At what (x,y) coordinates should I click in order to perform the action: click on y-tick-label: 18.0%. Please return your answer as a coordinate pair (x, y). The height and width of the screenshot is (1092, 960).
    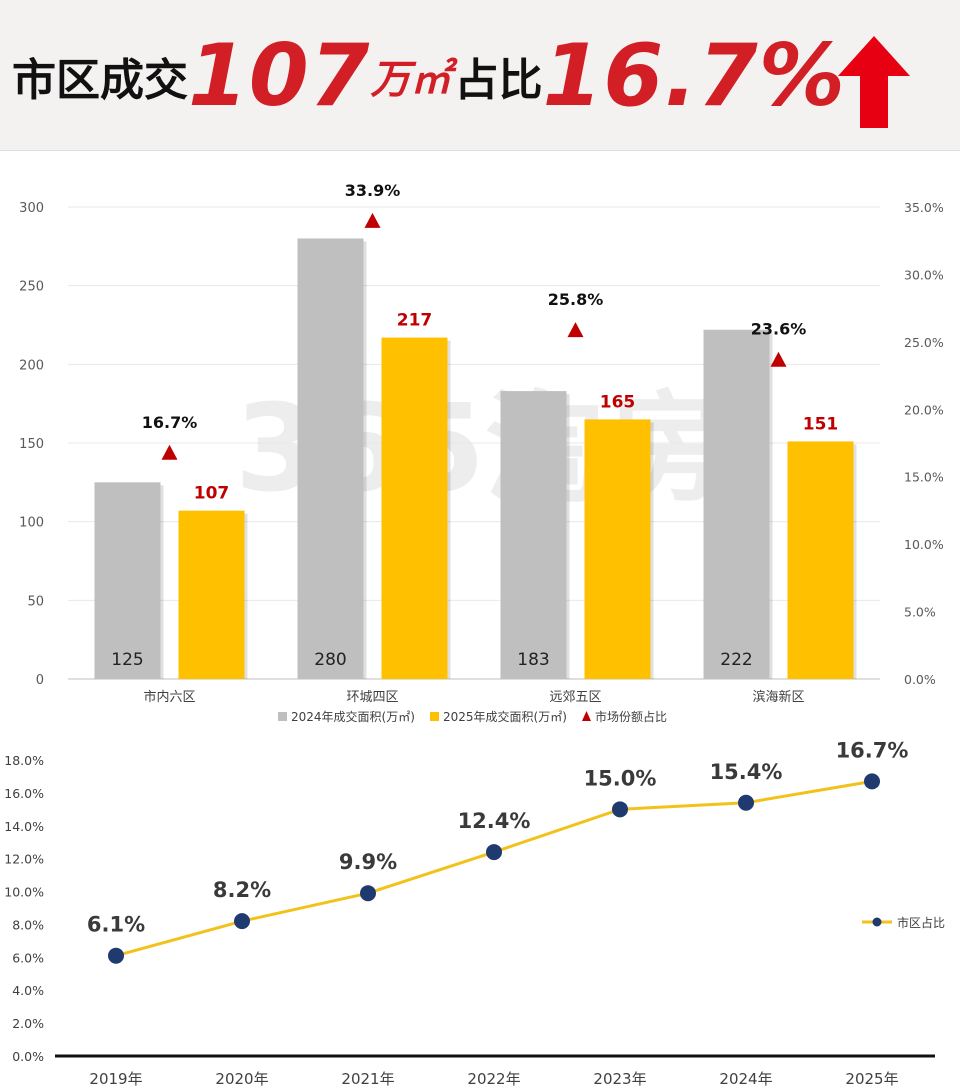
    Looking at the image, I should click on (24, 760).